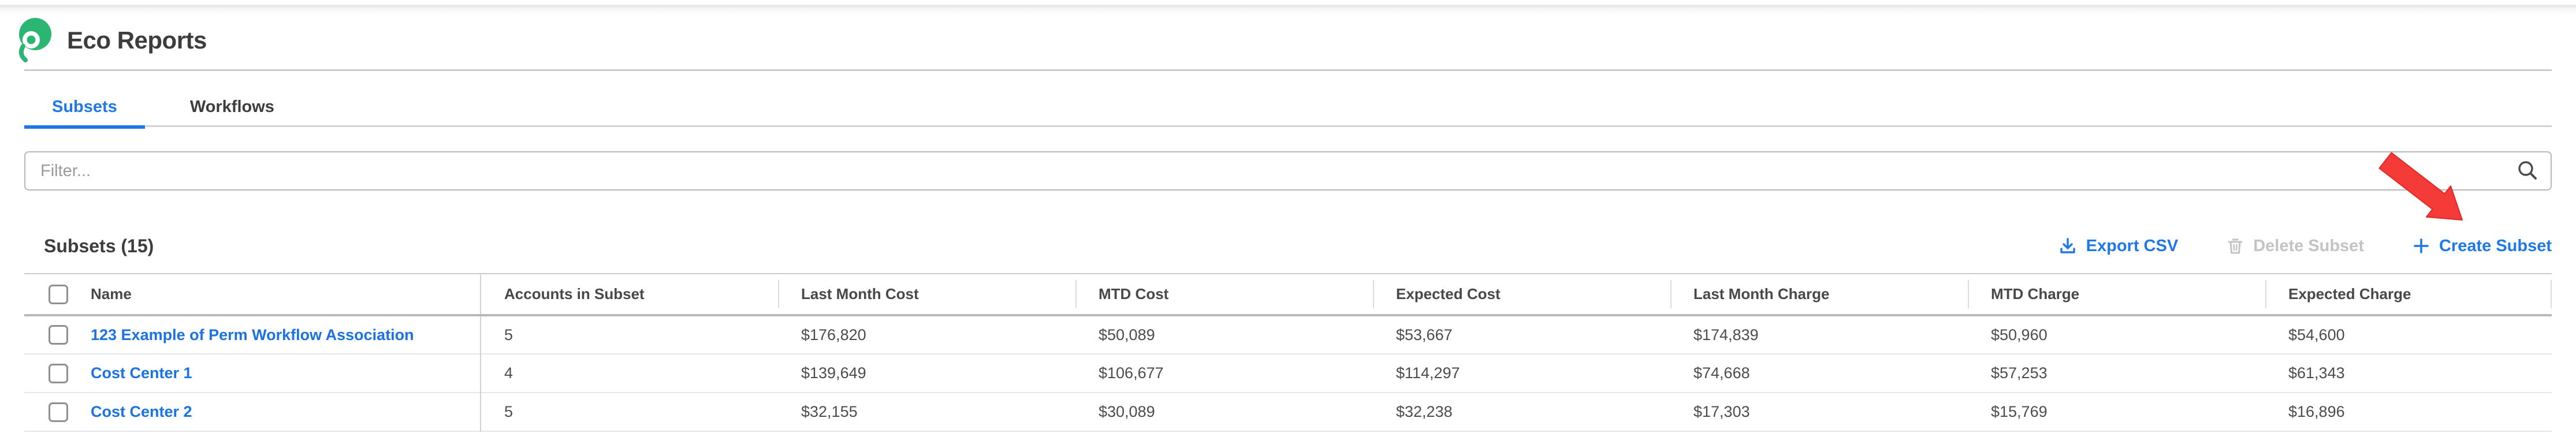 This screenshot has height=448, width=2576. Describe the element at coordinates (2409, 294) in the screenshot. I see `column-header-expected-charge: Expected Charge` at that location.